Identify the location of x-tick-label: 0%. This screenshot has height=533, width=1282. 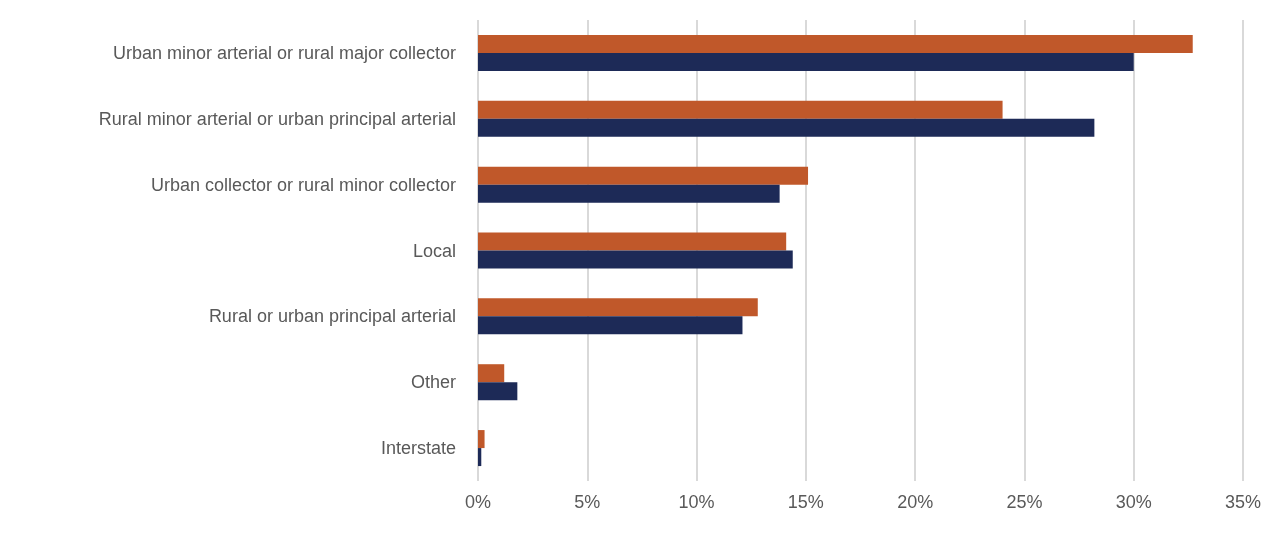
(478, 502).